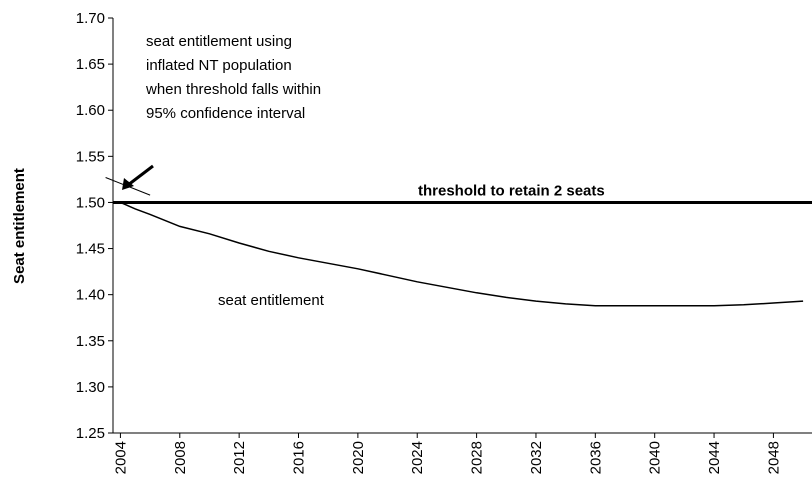 The height and width of the screenshot is (497, 812). I want to click on x-tick-label: 2004, so click(120, 457).